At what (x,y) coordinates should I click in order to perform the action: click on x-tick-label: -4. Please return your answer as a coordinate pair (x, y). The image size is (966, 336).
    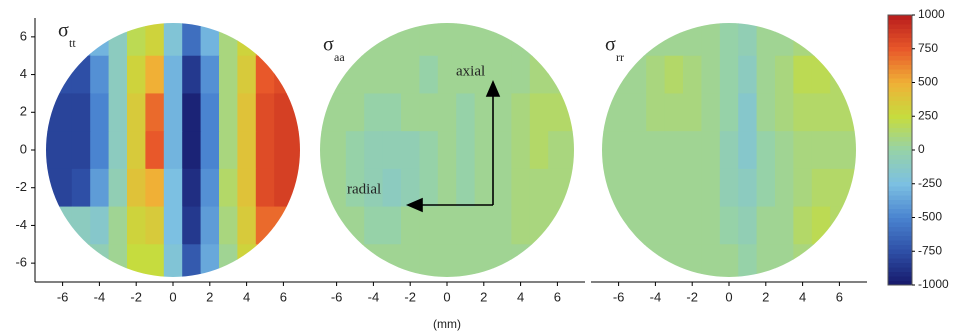
    Looking at the image, I should click on (100, 296).